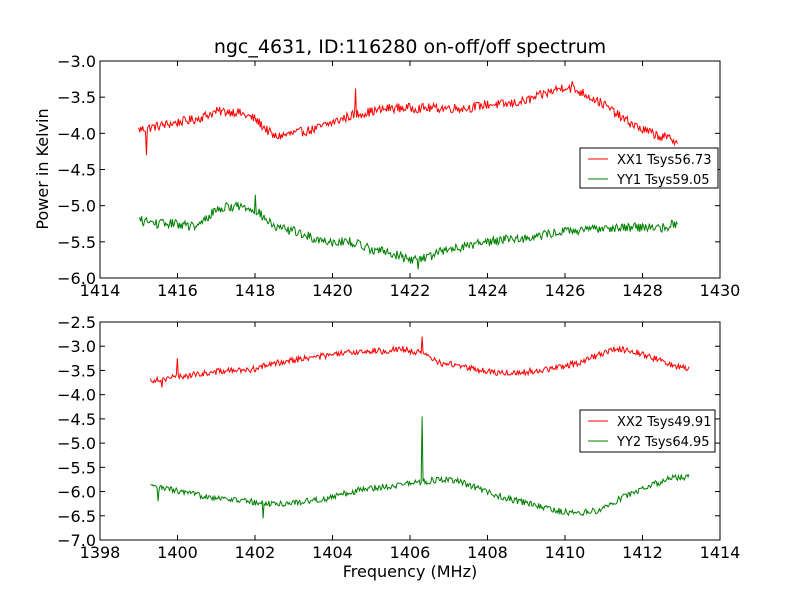 Image resolution: width=800 pixels, height=600 pixels. I want to click on legend: XX2 Tsys49.91 YY2 Tsys64.95, so click(647, 431).